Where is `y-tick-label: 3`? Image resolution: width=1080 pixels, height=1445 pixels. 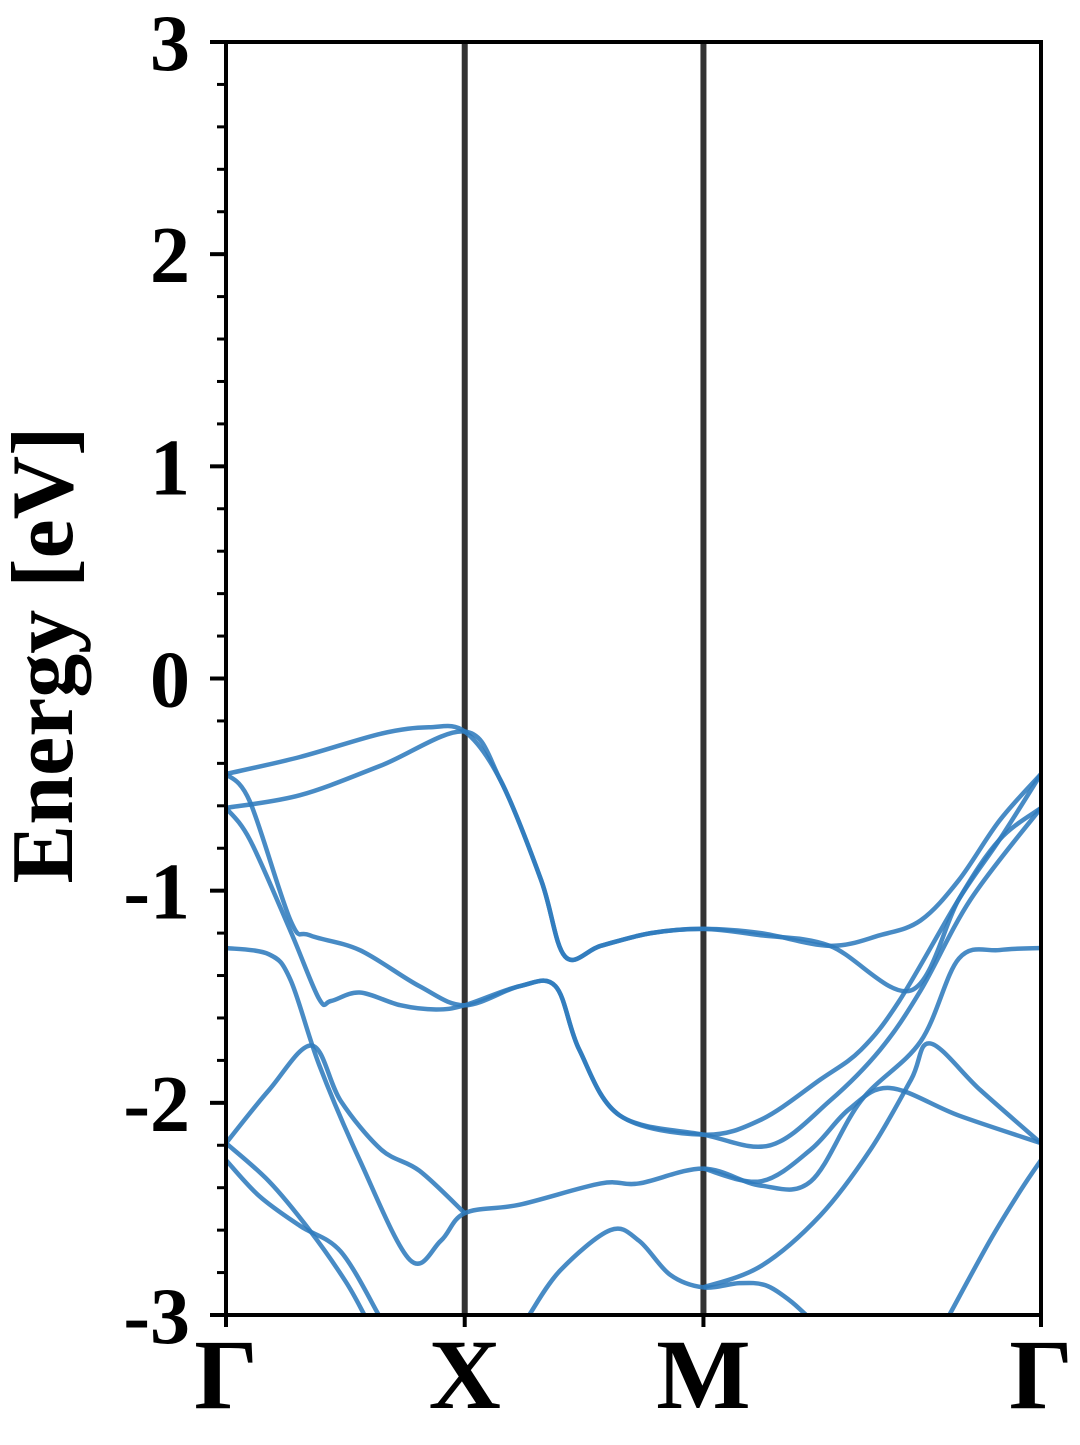 y-tick-label: 3 is located at coordinates (170, 44).